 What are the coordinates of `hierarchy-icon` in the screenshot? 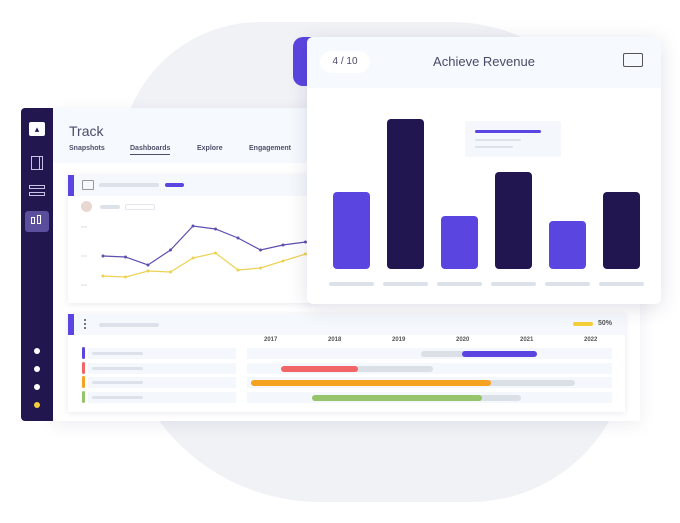 It's located at (88, 324).